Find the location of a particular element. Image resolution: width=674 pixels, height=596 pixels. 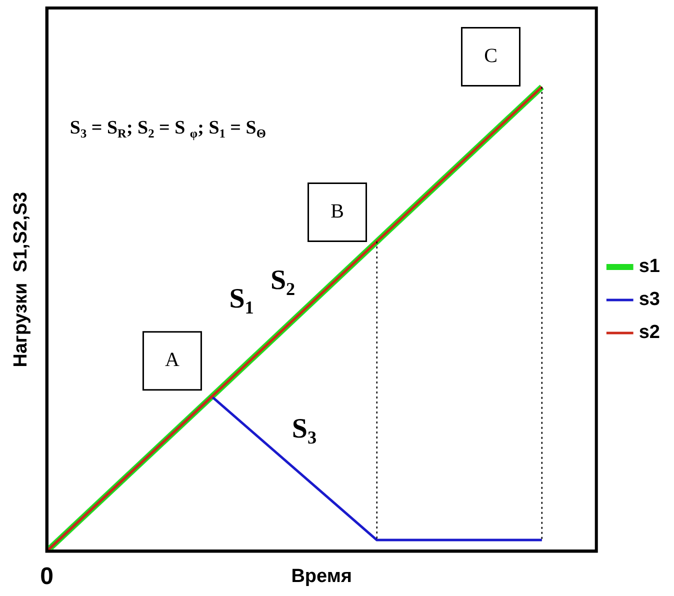

y-axis-title: Нагрузки S1,S2,S3 is located at coordinates (21, 280).